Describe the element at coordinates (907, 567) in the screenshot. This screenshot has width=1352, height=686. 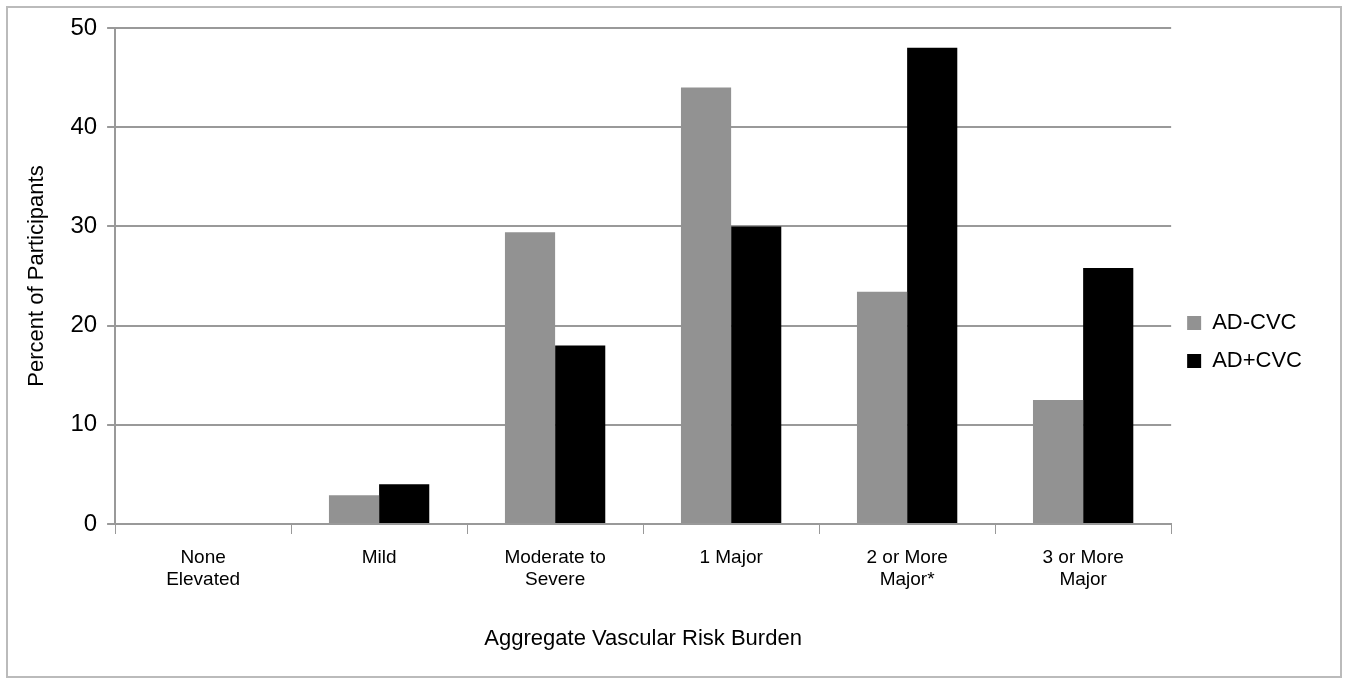
I see `x-tick-label: 2 or More Major*` at that location.